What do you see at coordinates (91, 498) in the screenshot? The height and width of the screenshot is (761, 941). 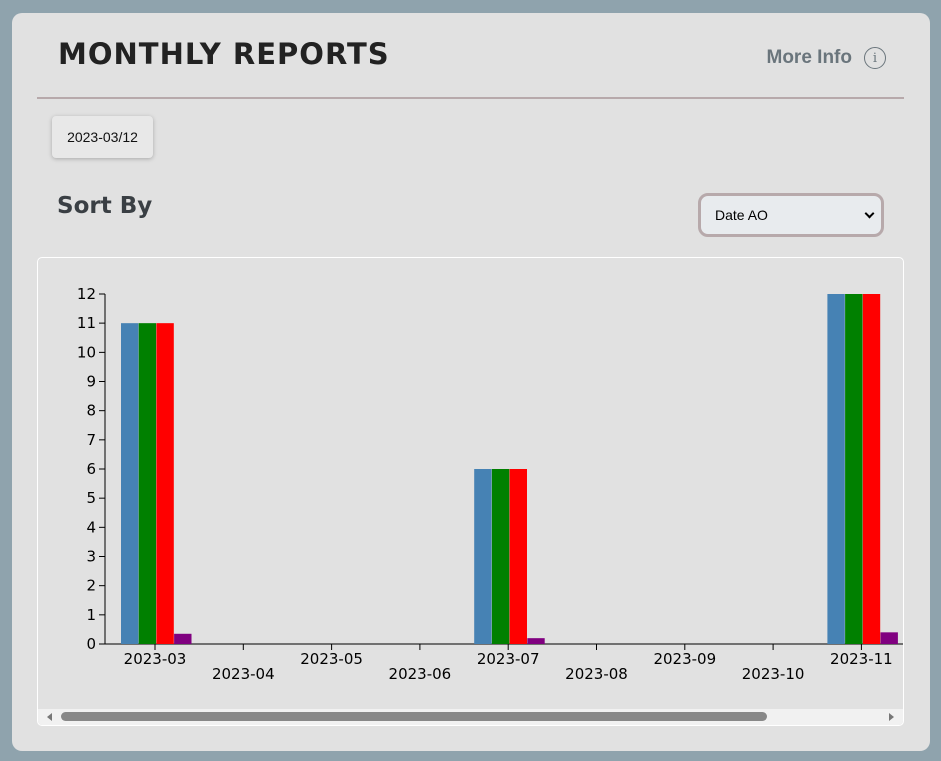 I see `y-tick-label: 5` at bounding box center [91, 498].